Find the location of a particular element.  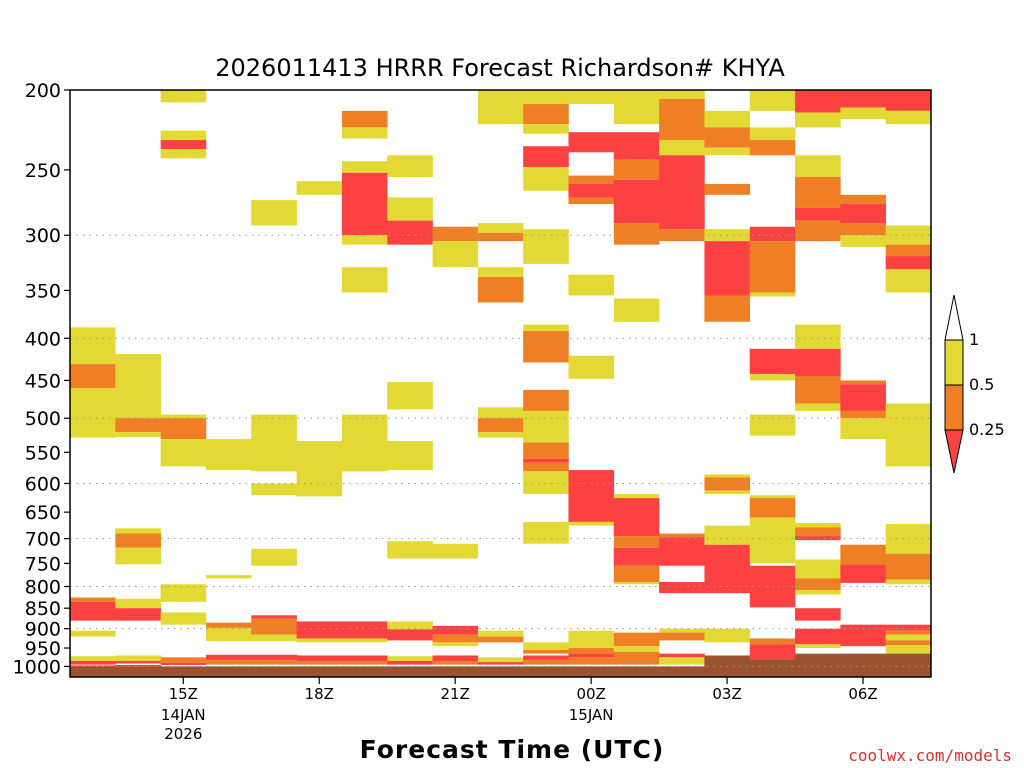

legend-bin-red is located at coordinates (954, 451).